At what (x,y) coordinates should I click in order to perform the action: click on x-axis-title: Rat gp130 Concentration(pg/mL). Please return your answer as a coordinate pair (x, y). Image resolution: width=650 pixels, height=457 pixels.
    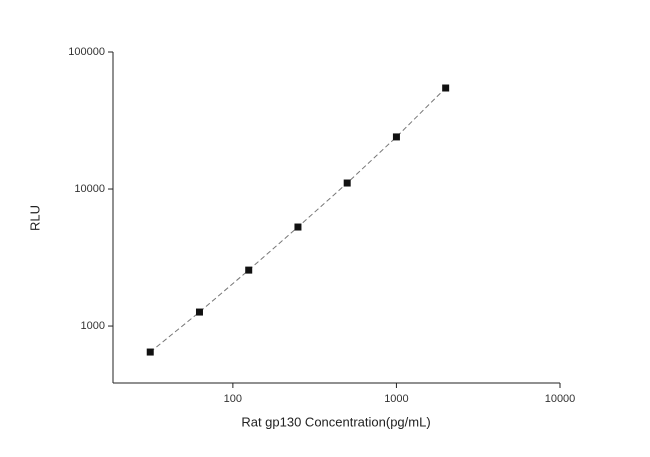
    Looking at the image, I should click on (335, 421).